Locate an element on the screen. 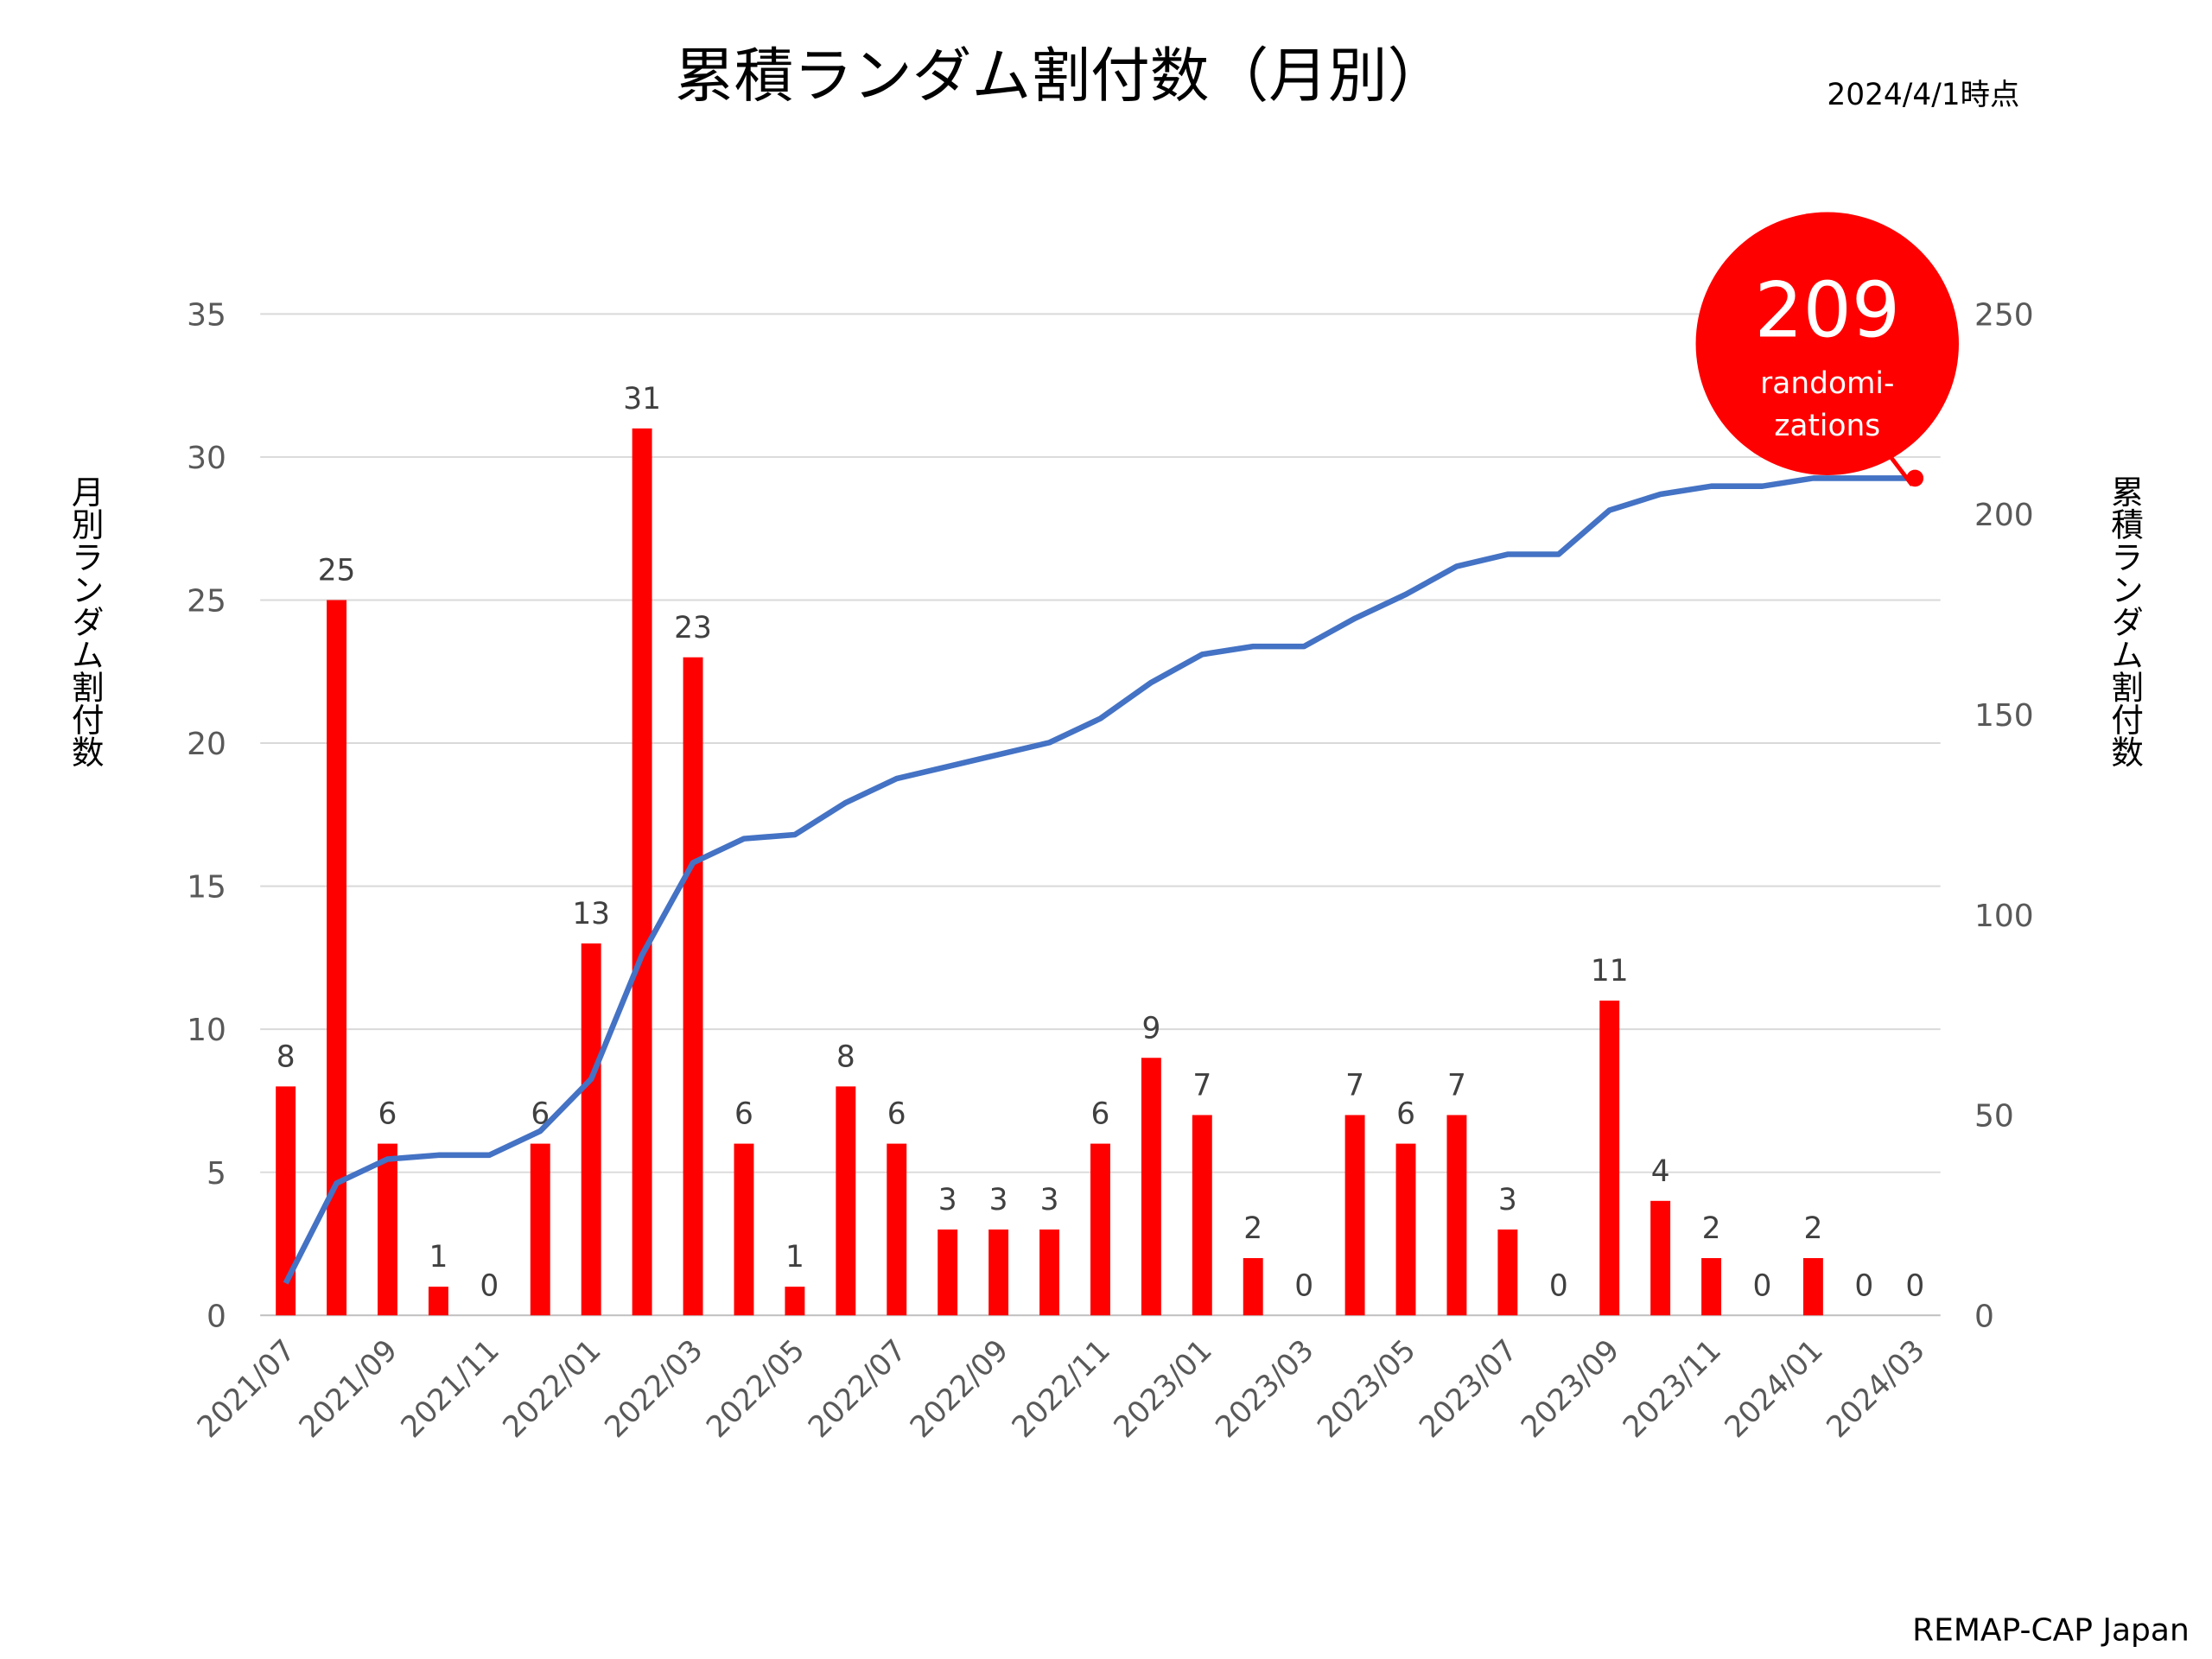 The image size is (2212, 1659). y-left-tick-label: 35 is located at coordinates (206, 315).